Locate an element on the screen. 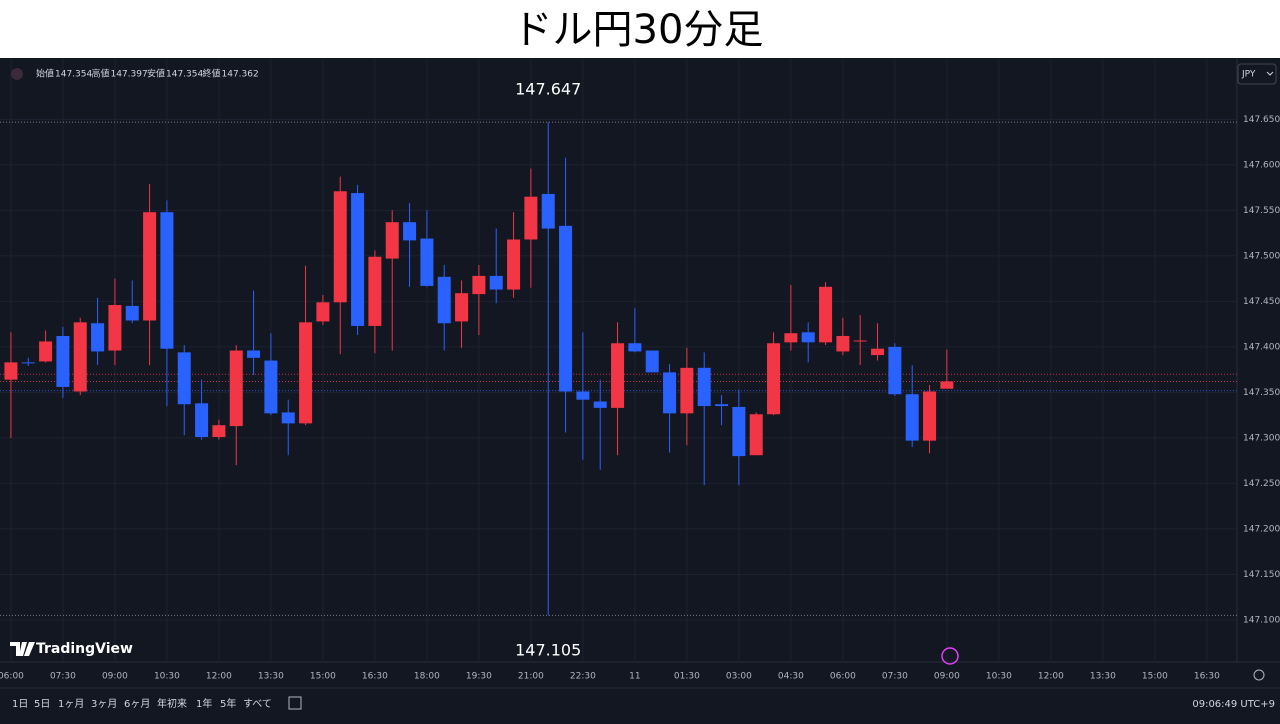 The image size is (1280, 724). y-tick-label: 147.350 is located at coordinates (1261, 393).